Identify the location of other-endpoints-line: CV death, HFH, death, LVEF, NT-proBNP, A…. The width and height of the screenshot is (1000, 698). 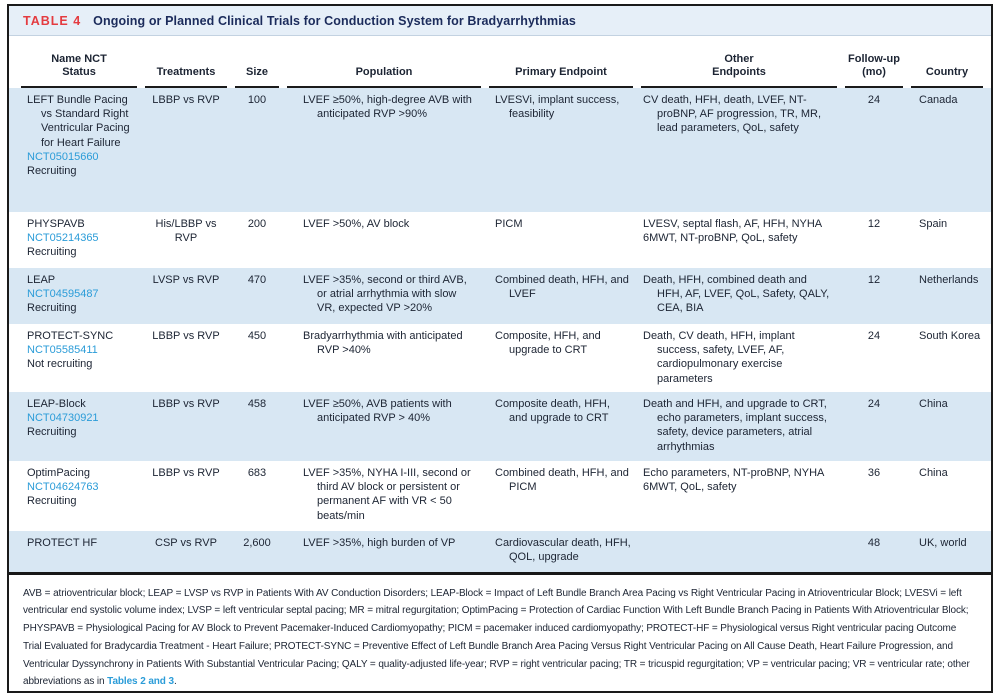
(732, 114).